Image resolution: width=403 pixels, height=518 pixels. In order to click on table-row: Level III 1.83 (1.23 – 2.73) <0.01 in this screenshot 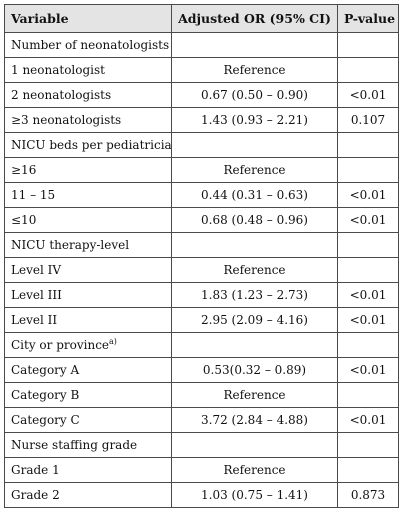, I will do `click(201, 295)`.